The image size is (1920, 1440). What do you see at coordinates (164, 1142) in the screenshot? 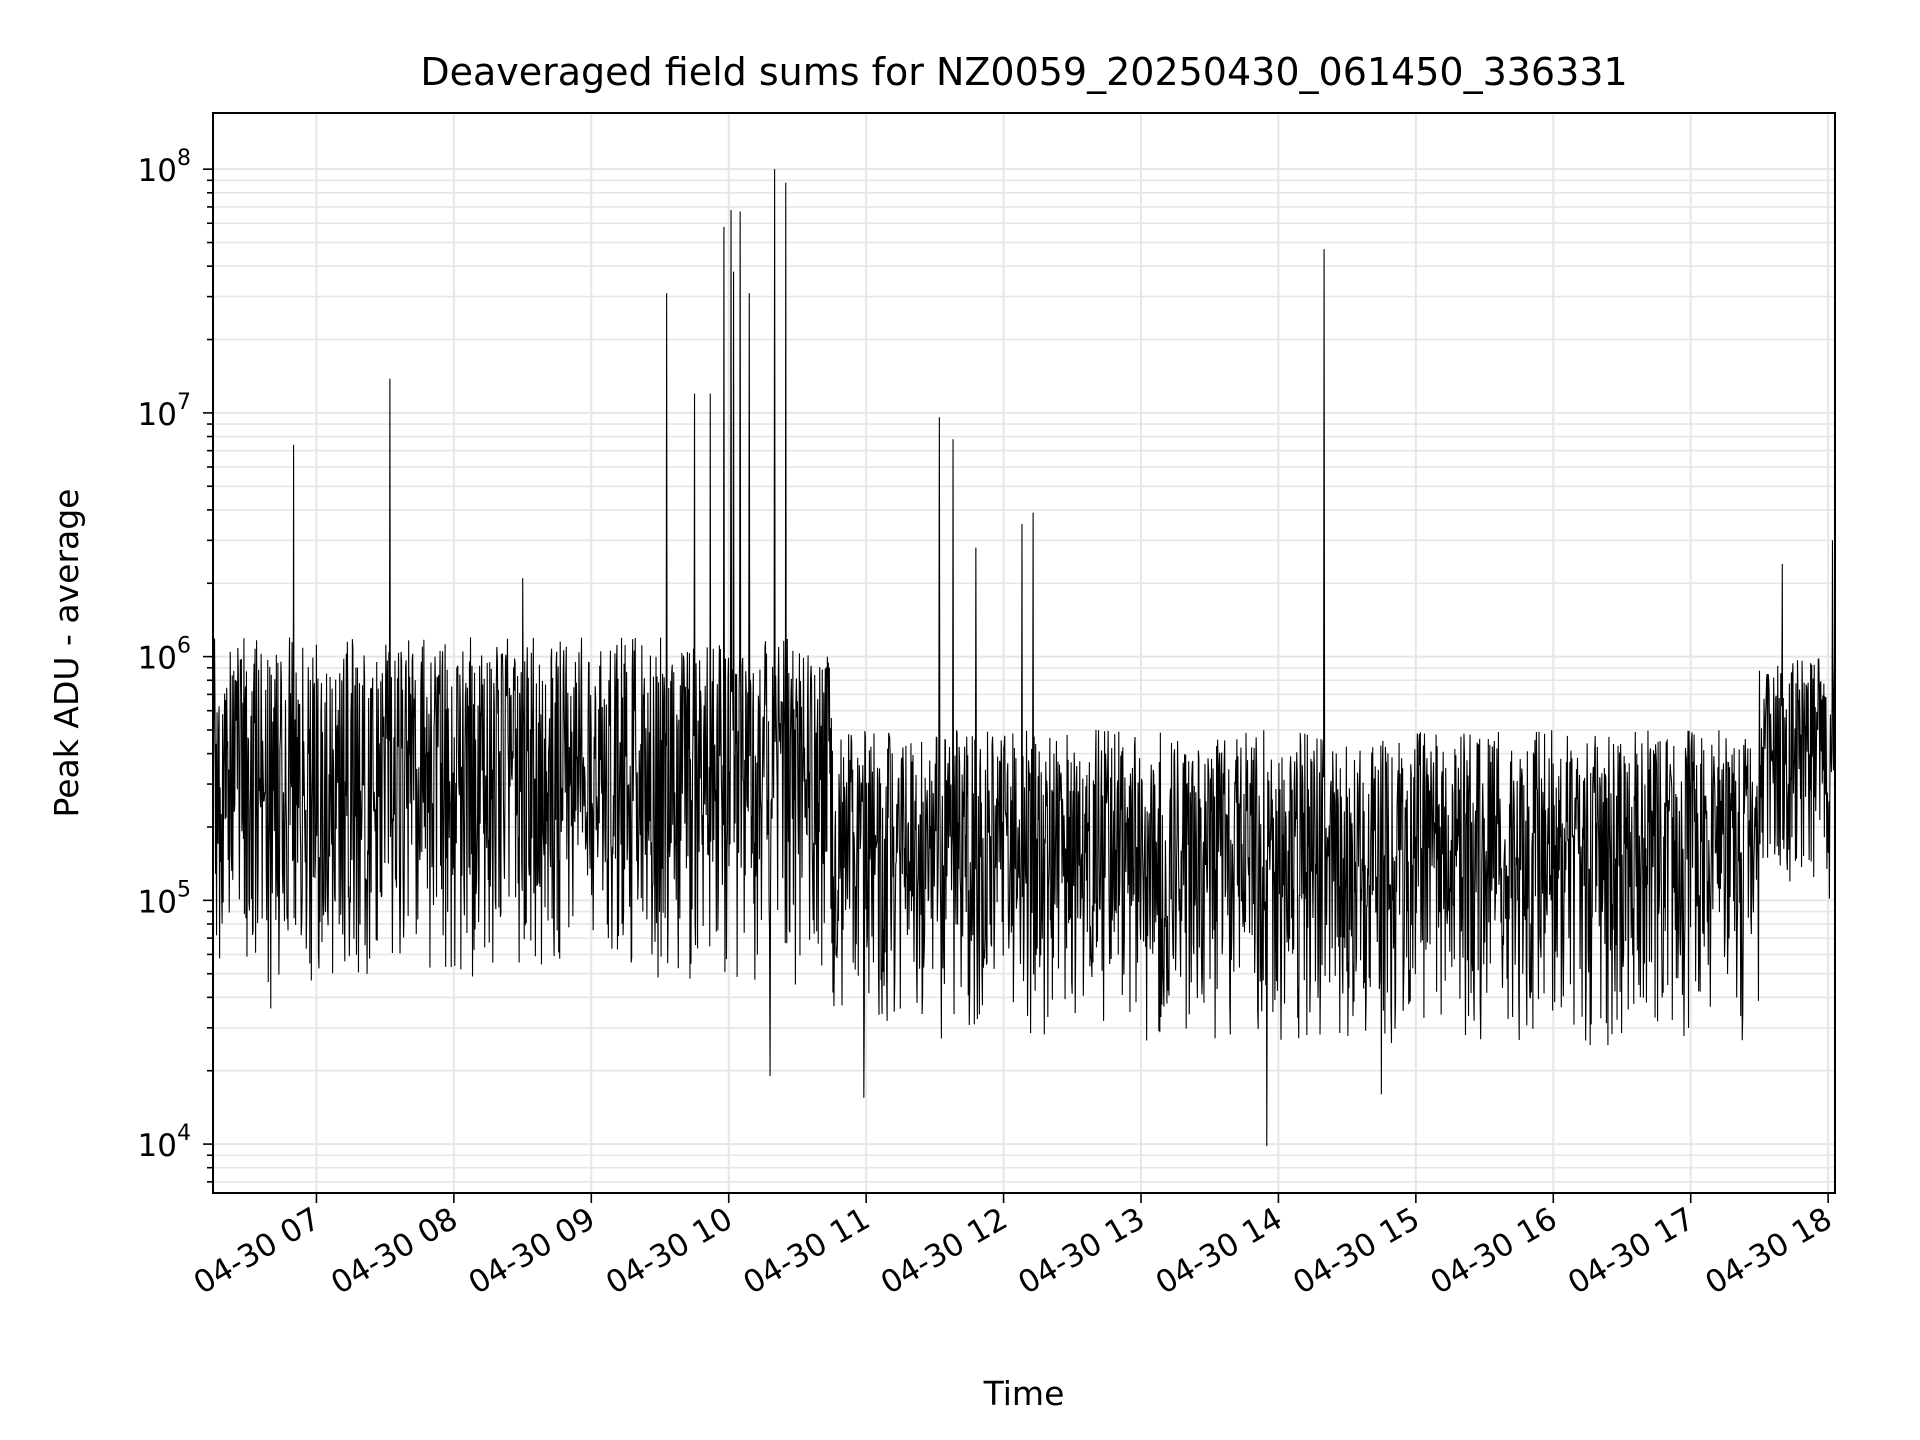
I see `y-tick-label: 10⁴` at bounding box center [164, 1142].